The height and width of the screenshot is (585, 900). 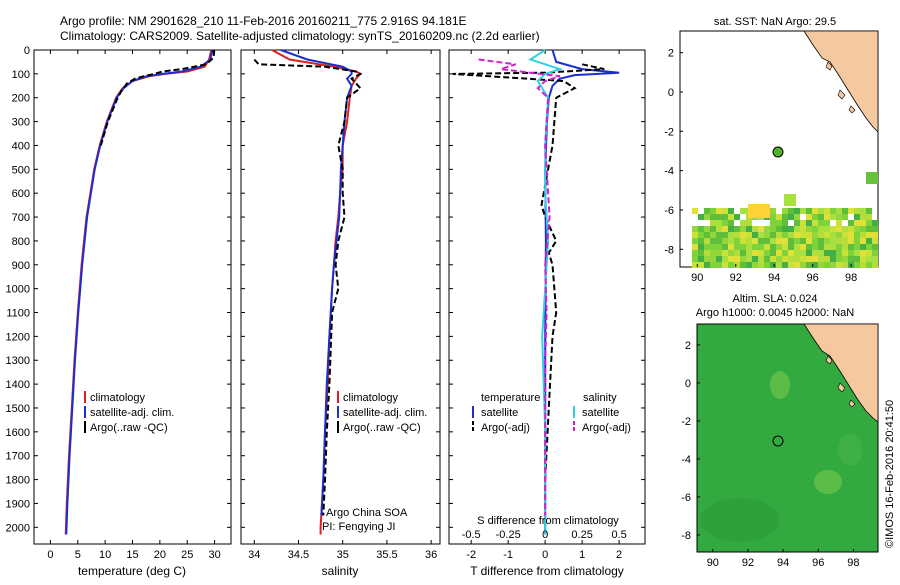 I want to click on float-owner-annotation: Argo China SOA, so click(x=367, y=513).